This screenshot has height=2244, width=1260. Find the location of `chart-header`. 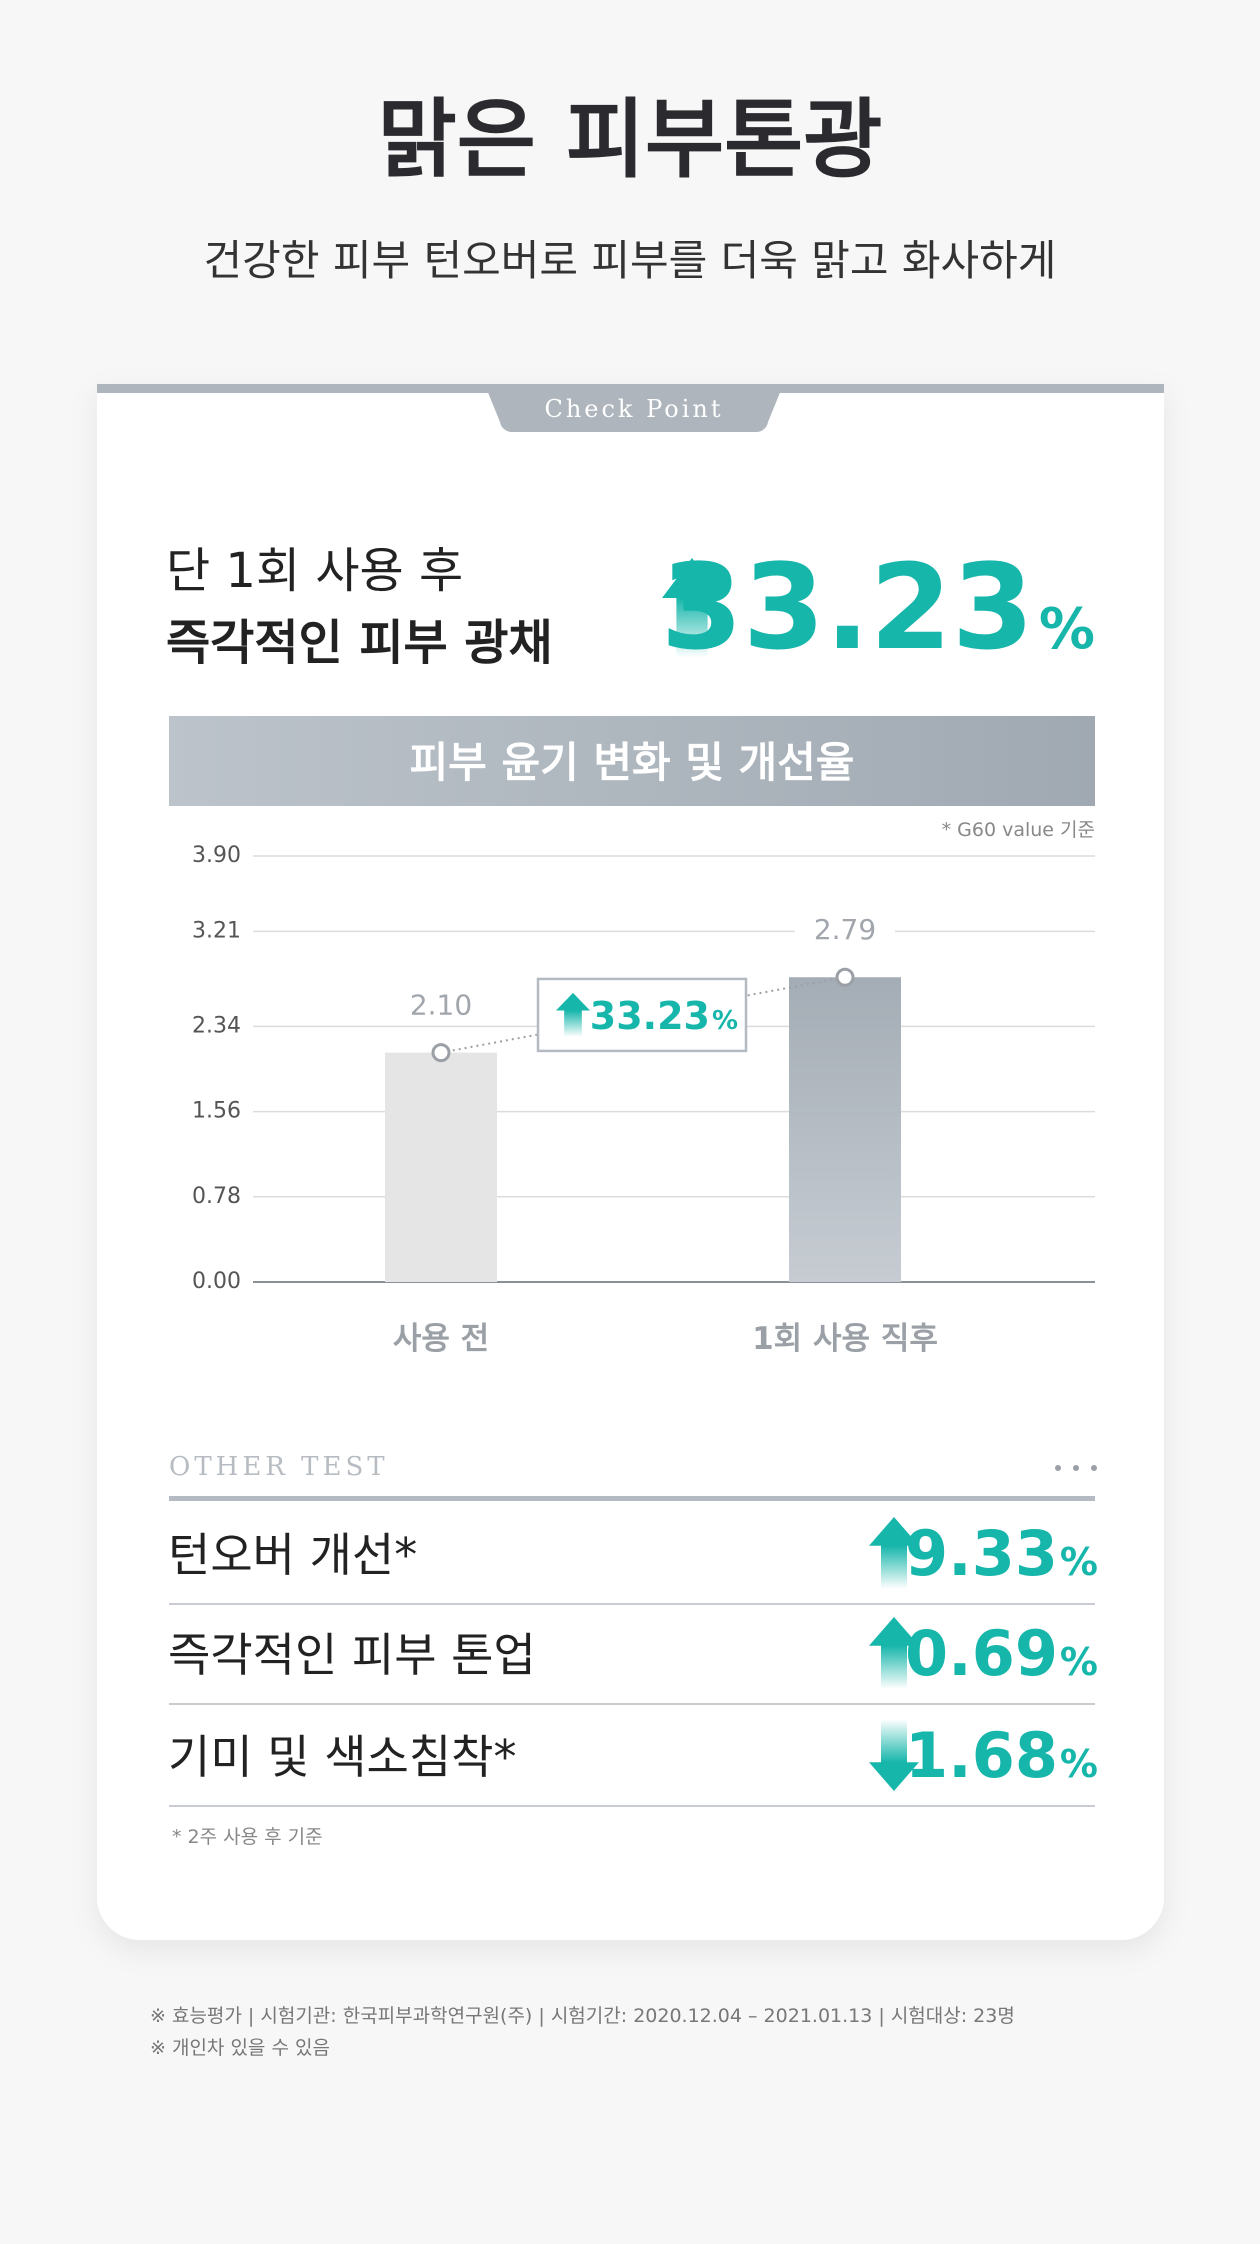

chart-header is located at coordinates (632, 761).